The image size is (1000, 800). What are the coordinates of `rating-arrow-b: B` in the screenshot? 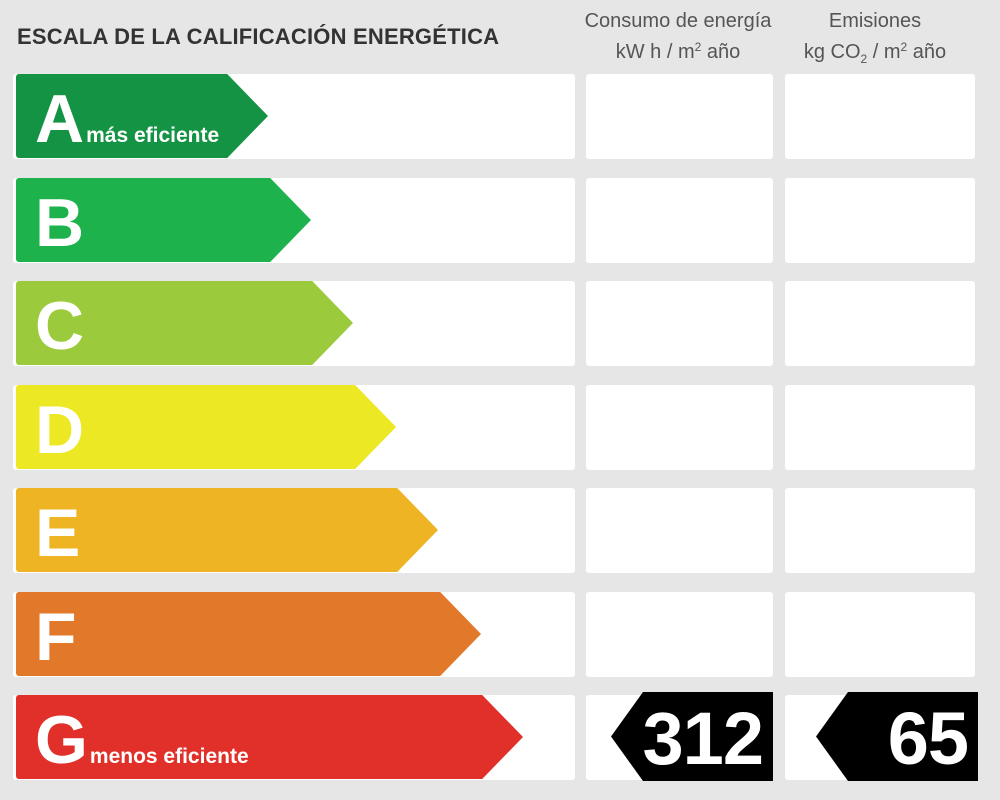 It's located at (163, 220).